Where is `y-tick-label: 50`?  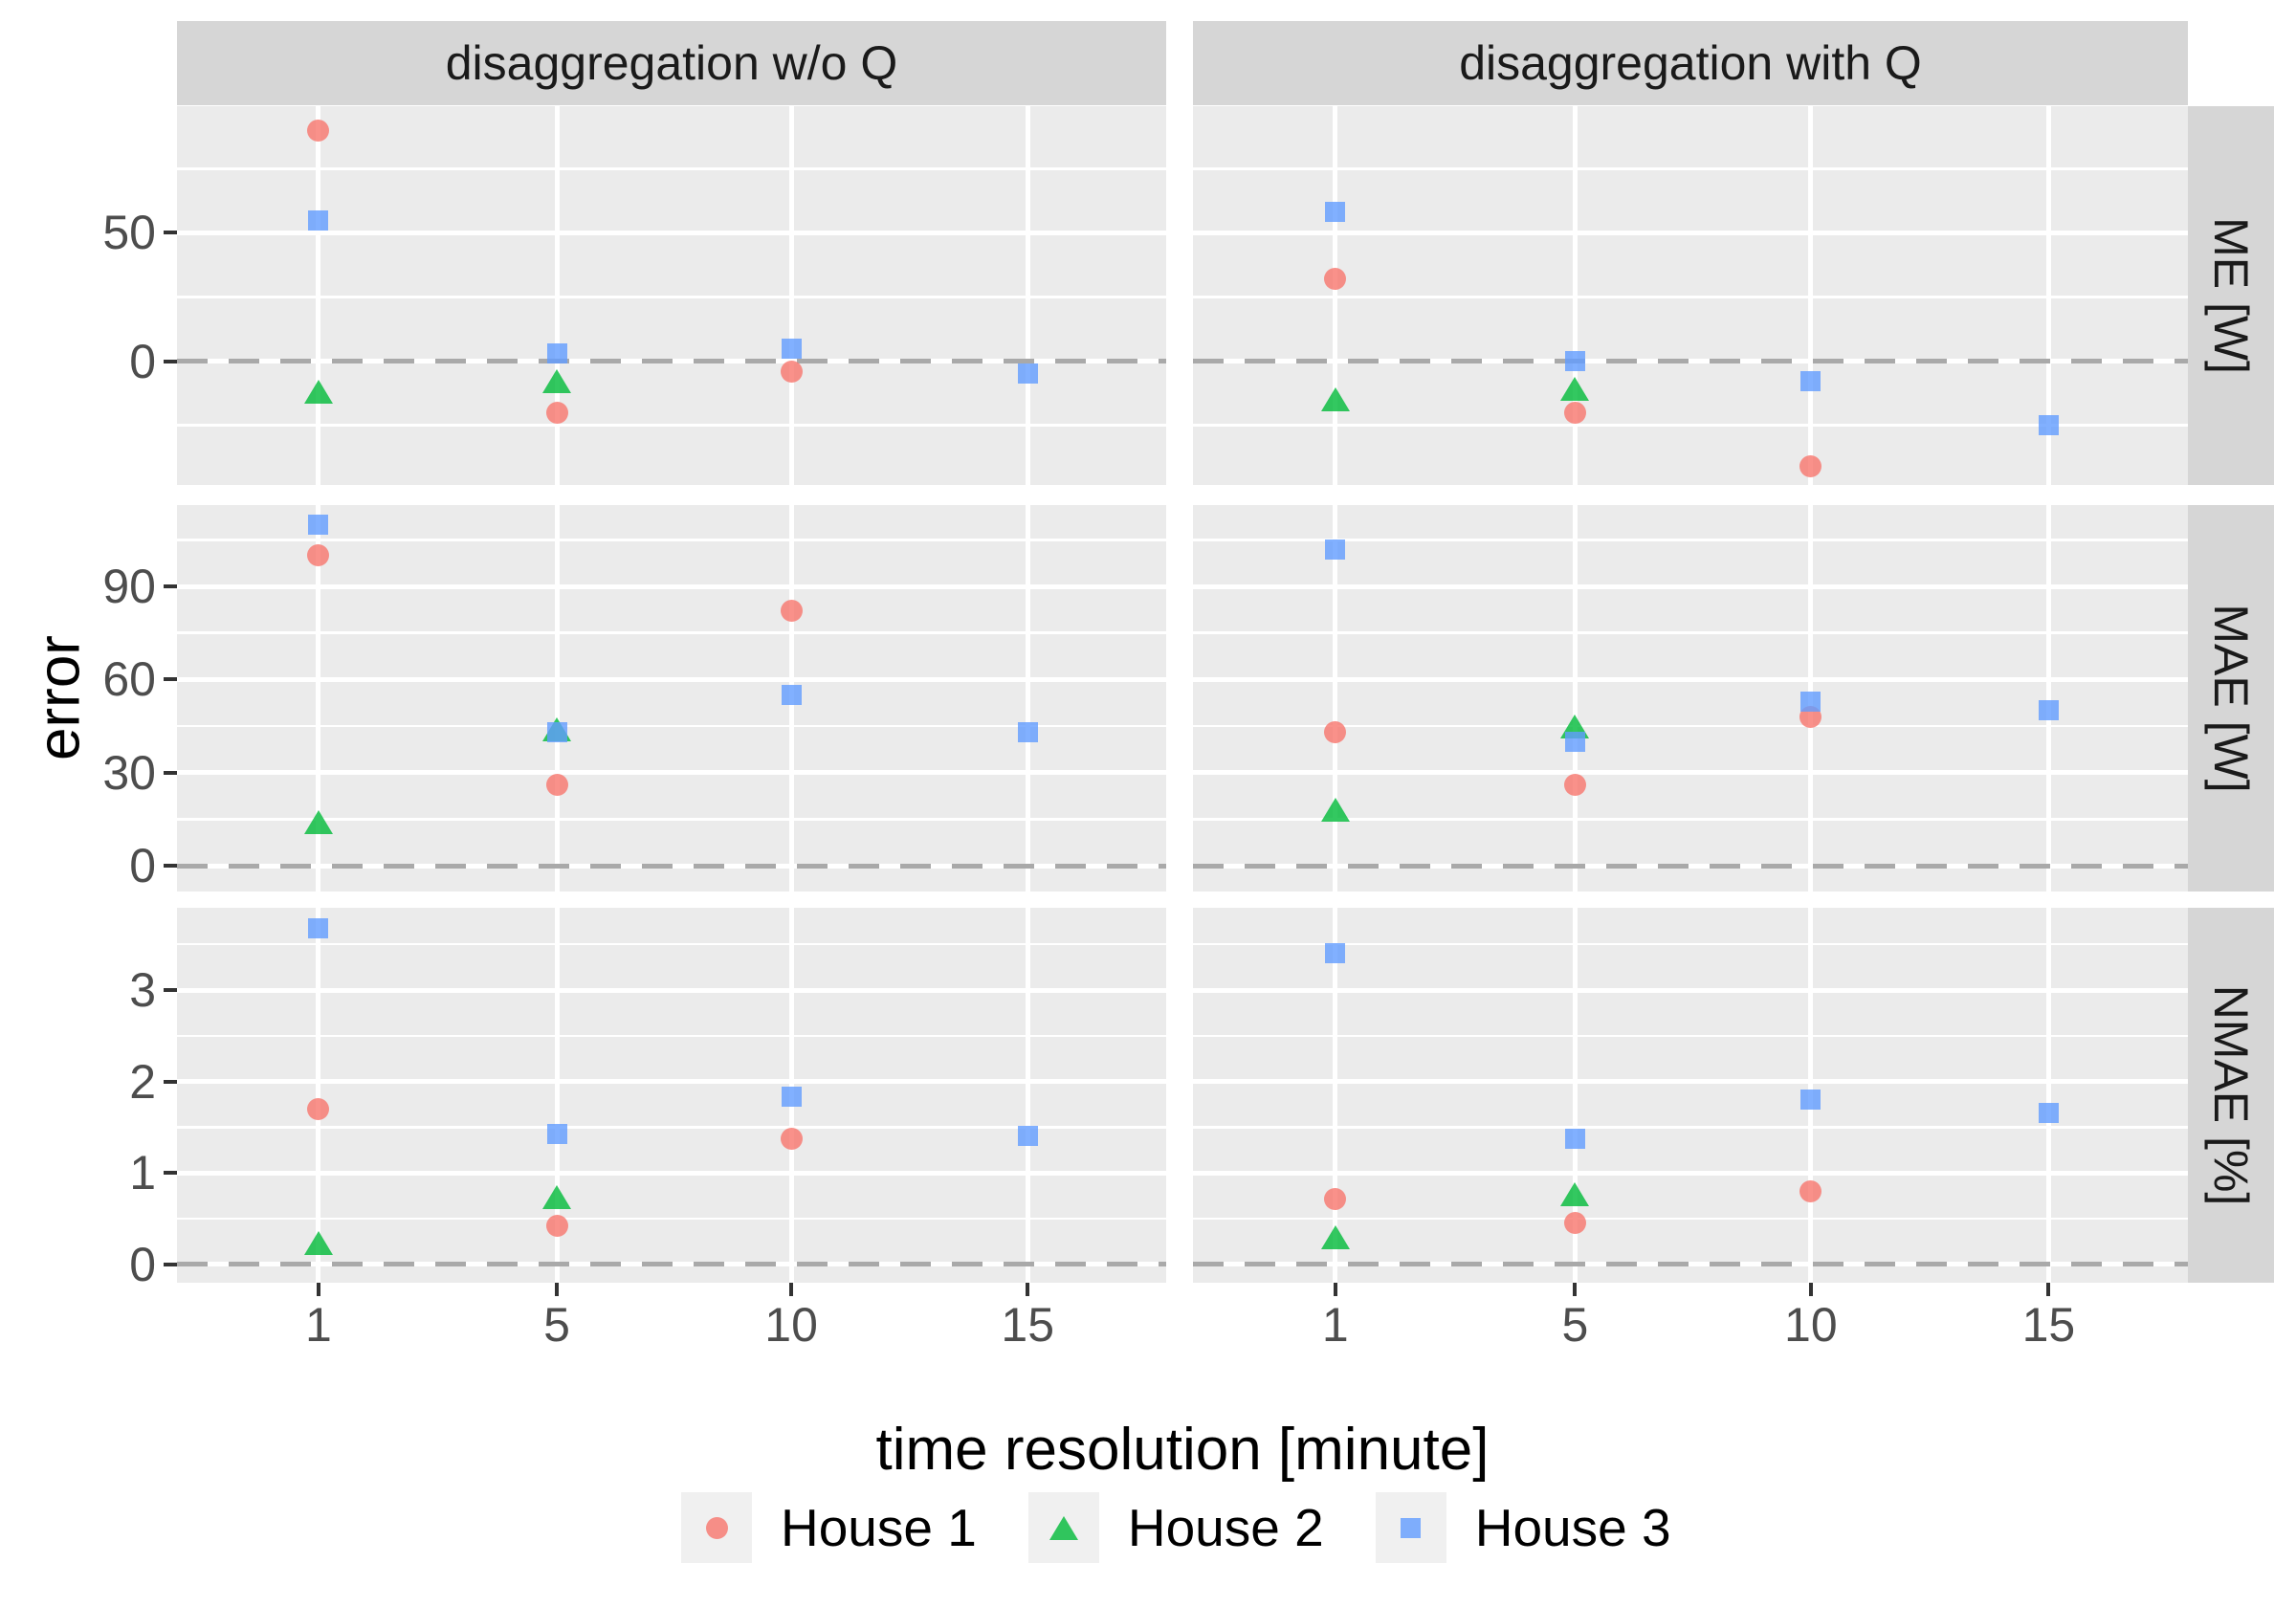 y-tick-label: 50 is located at coordinates (129, 233).